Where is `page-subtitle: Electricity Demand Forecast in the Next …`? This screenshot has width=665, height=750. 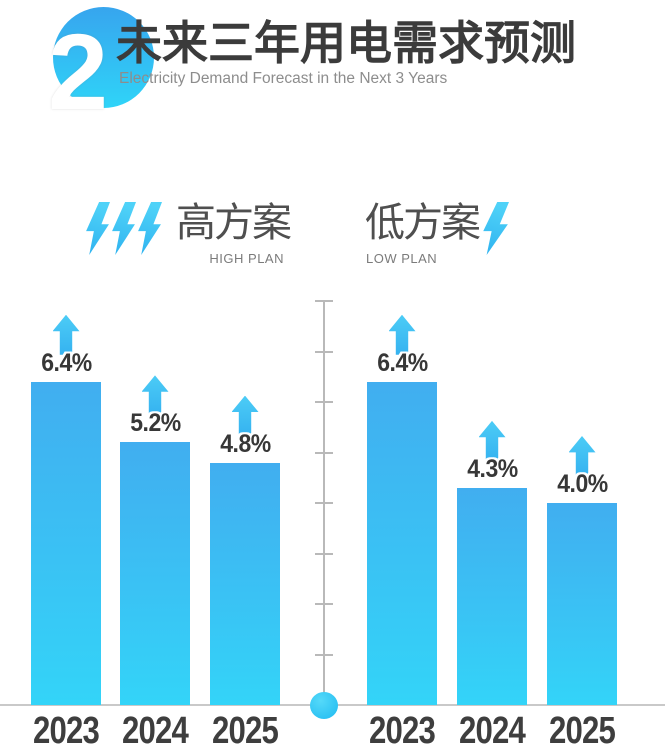
page-subtitle: Electricity Demand Forecast in the Next … is located at coordinates (283, 78).